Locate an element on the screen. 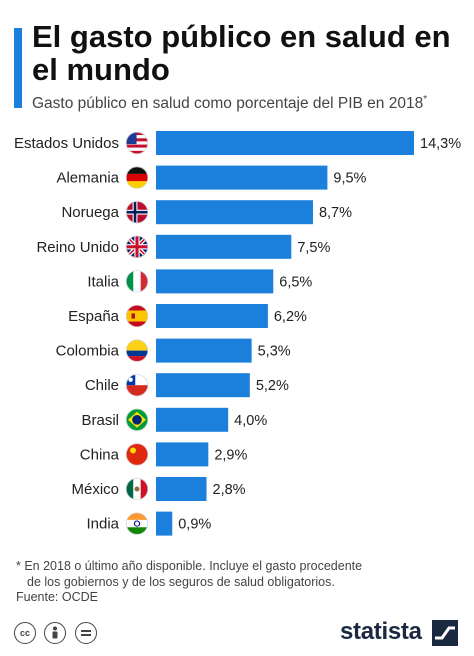 This screenshot has width=474, height=656. title-accent-bar is located at coordinates (18, 68).